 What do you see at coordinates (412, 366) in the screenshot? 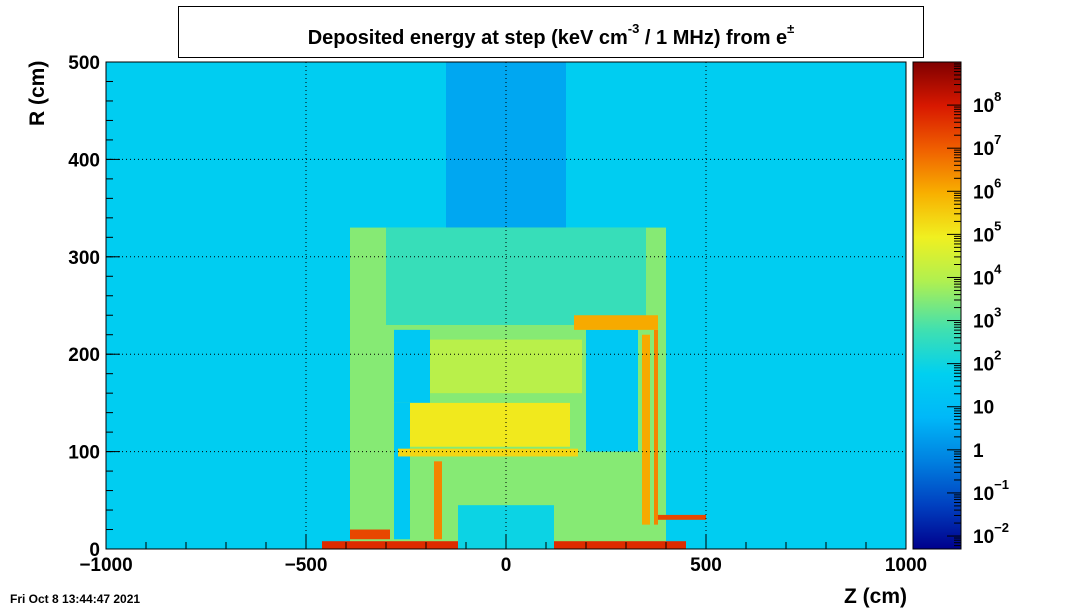
I see `heatmap-region-endcap-left-inner` at bounding box center [412, 366].